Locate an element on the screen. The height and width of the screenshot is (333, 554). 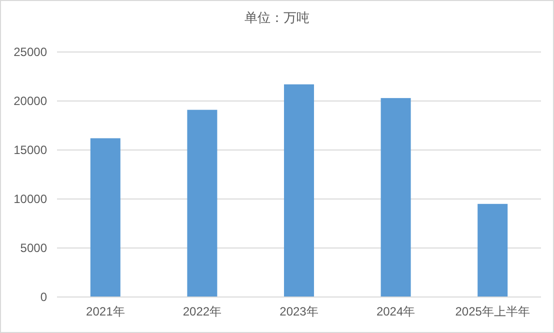
y-tick-label: 20000 is located at coordinates (31, 101).